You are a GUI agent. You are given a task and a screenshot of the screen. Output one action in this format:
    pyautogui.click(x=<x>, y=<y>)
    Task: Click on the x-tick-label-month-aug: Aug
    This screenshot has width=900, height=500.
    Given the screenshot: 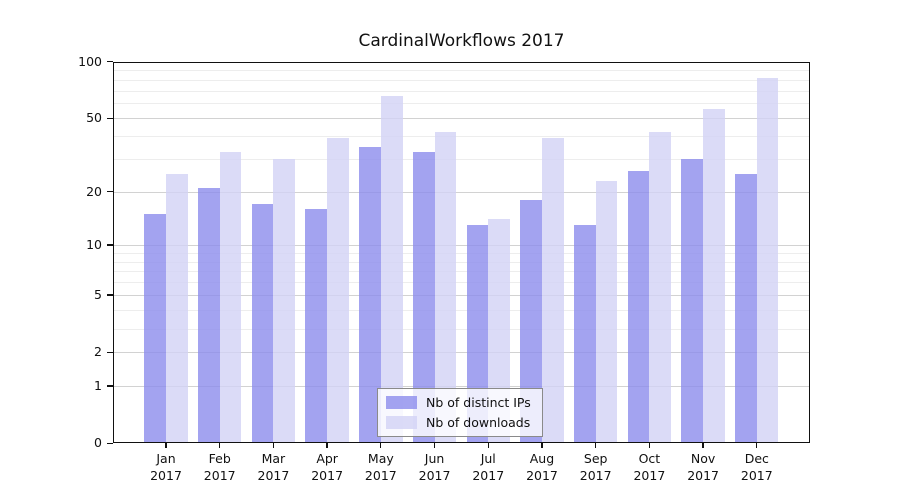 What is the action you would take?
    pyautogui.click(x=542, y=458)
    